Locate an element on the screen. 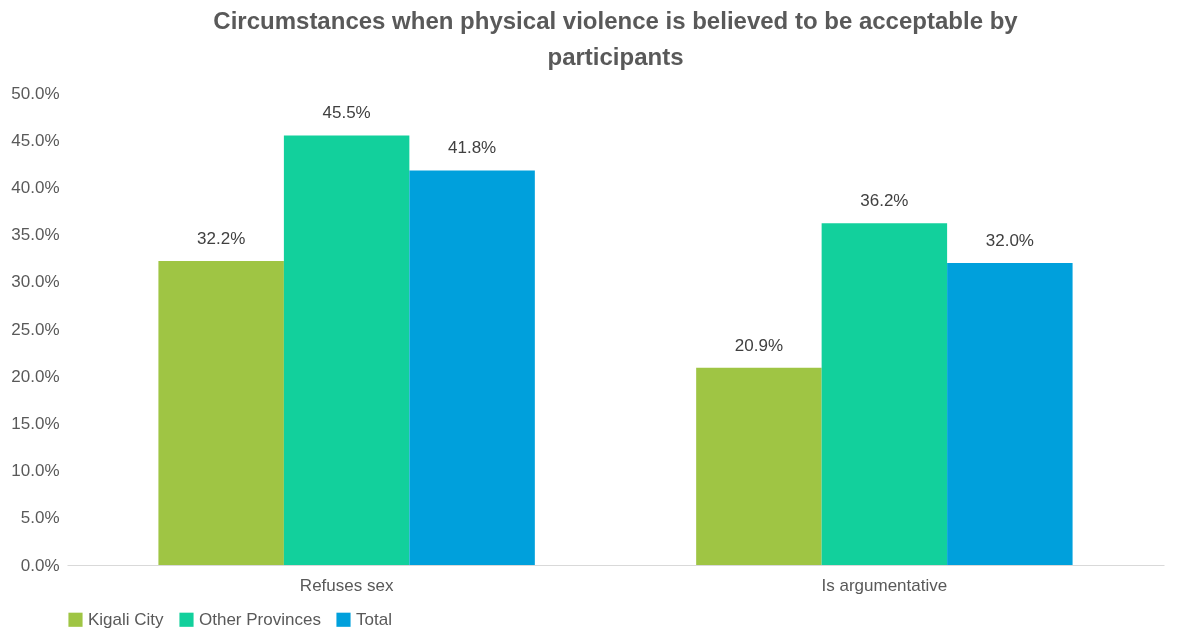 The height and width of the screenshot is (638, 1184). legend-label: Kigali City is located at coordinates (126, 619).